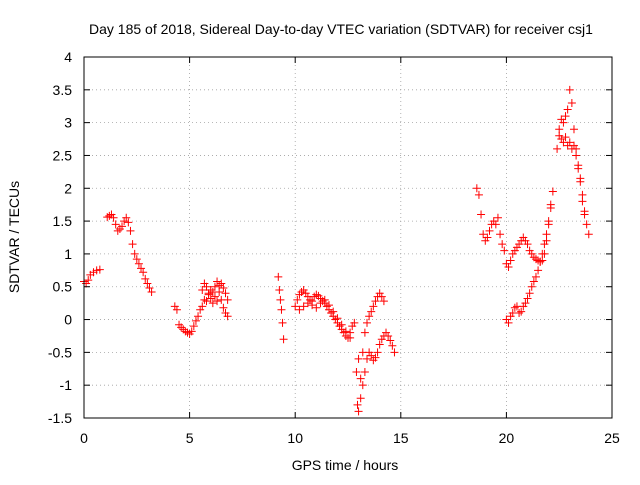  Describe the element at coordinates (345, 465) in the screenshot. I see `x-axis-title: GPS time / hours` at that location.